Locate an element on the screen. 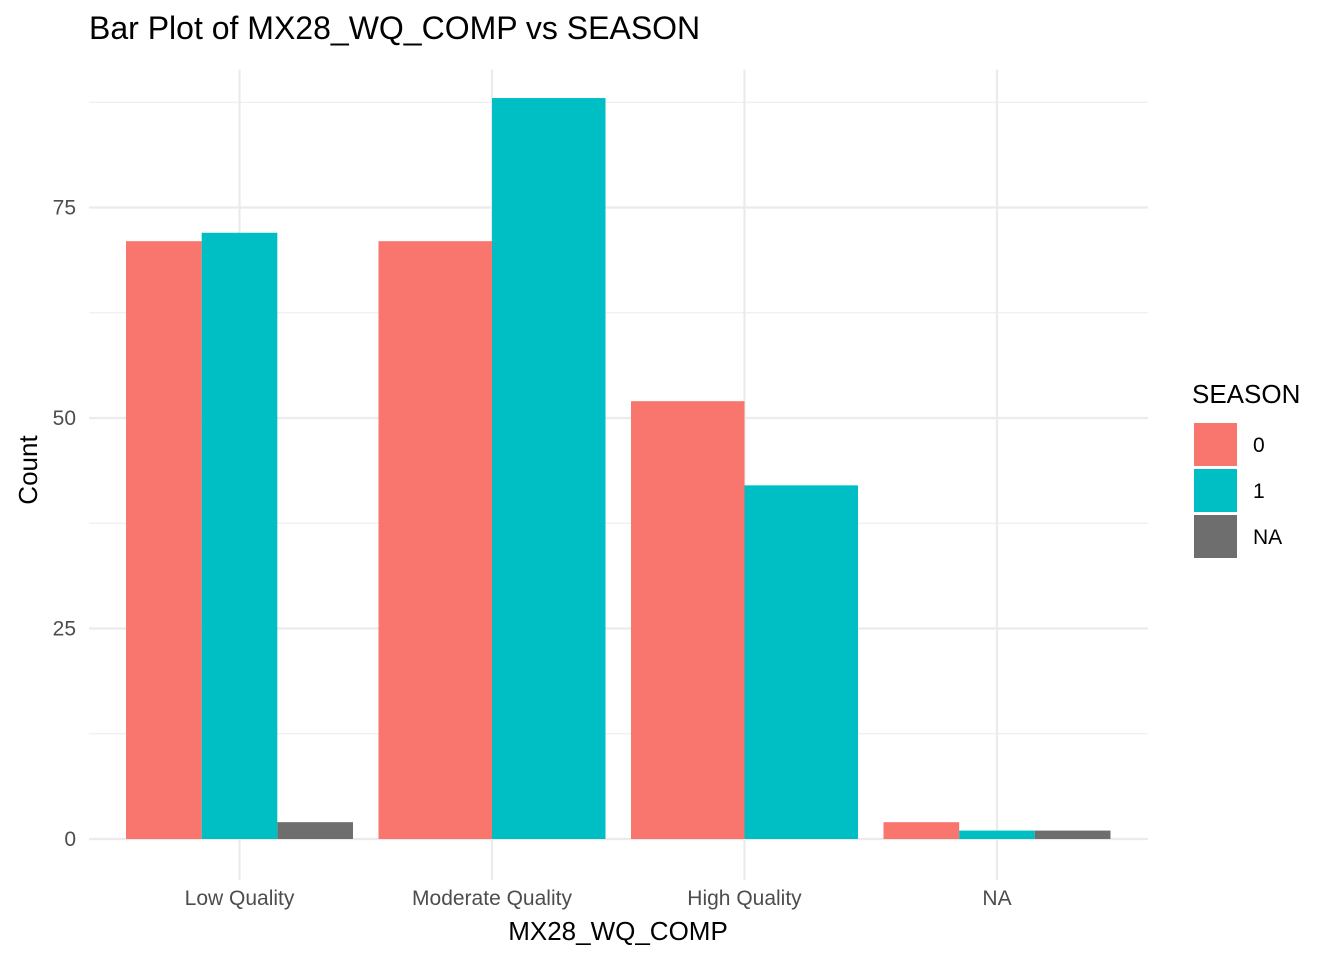 This screenshot has width=1344, height=960. y-axis-title: Count is located at coordinates (28, 470).